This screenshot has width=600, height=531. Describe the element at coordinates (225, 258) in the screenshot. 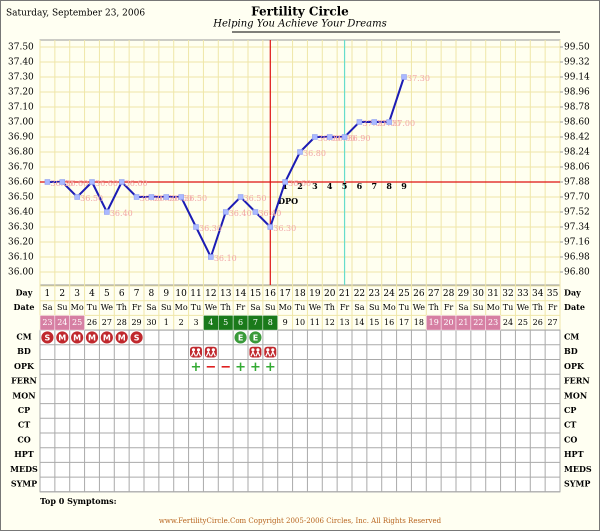

I see `value-label: 36.10` at that location.